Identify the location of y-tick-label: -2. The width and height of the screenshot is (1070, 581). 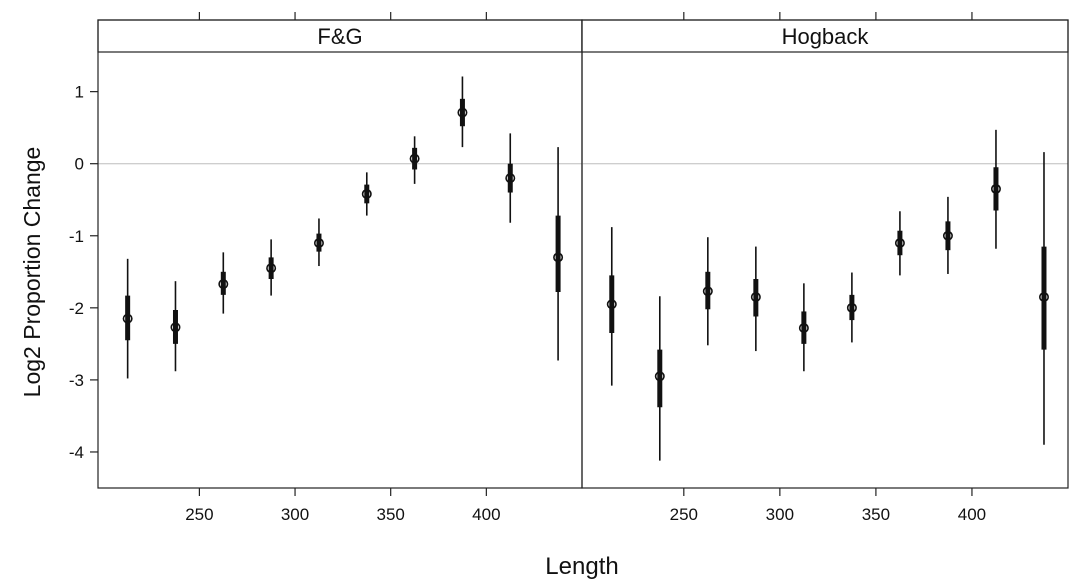
(76, 308).